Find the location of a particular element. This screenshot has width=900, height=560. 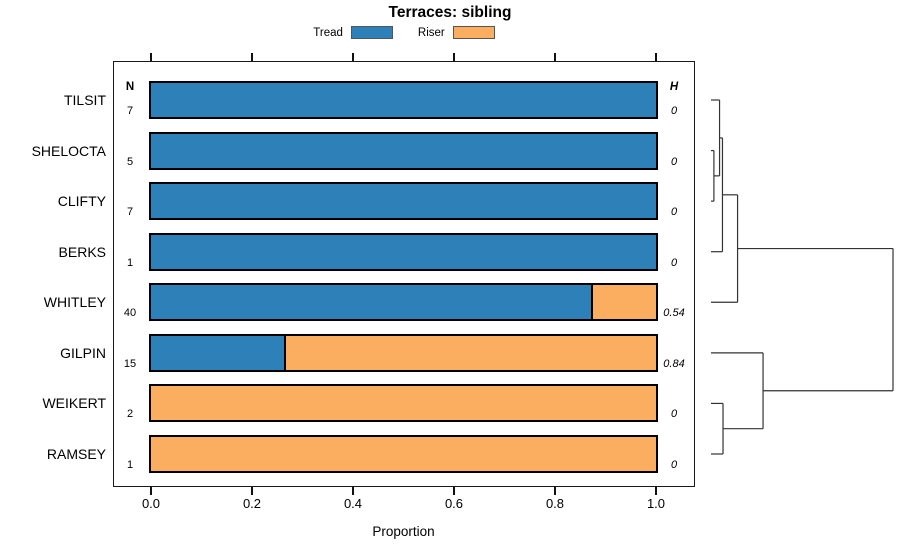

n-value: 2 is located at coordinates (130, 414).